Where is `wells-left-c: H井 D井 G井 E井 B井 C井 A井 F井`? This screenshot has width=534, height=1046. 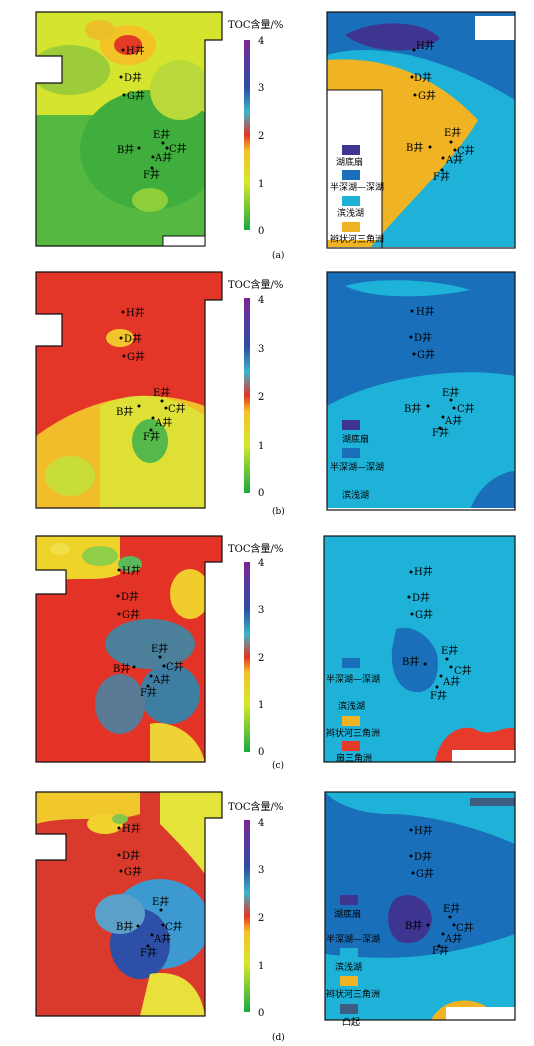
wells-left-c: H井 D井 G井 E井 B井 C井 A井 F井 is located at coordinates (148, 631).